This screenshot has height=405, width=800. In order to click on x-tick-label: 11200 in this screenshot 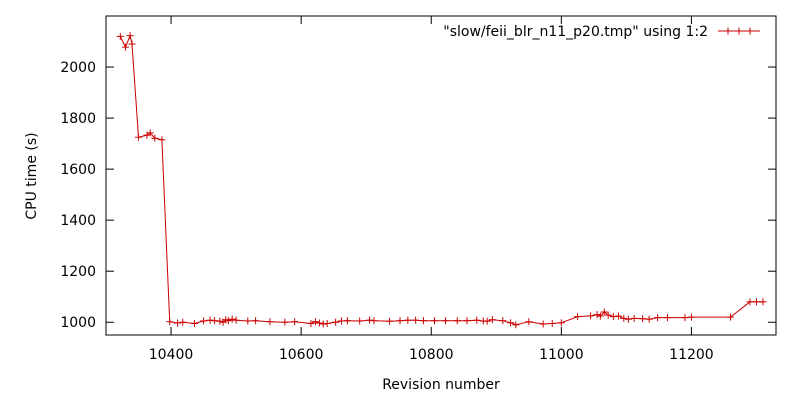, I will do `click(691, 355)`.